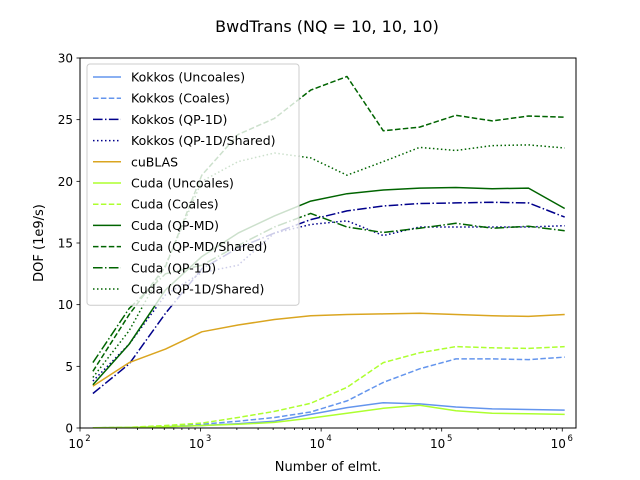 The image size is (640, 480). I want to click on y-tick-label-6: 30, so click(65, 59).